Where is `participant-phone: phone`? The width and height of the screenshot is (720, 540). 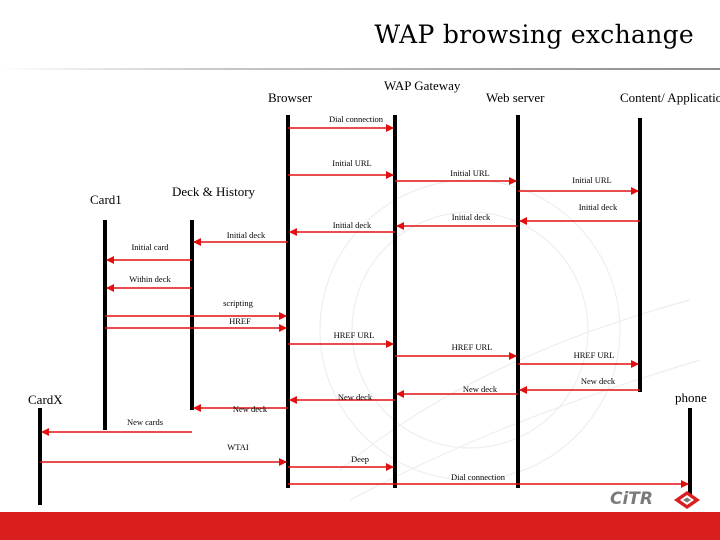 participant-phone: phone is located at coordinates (691, 397).